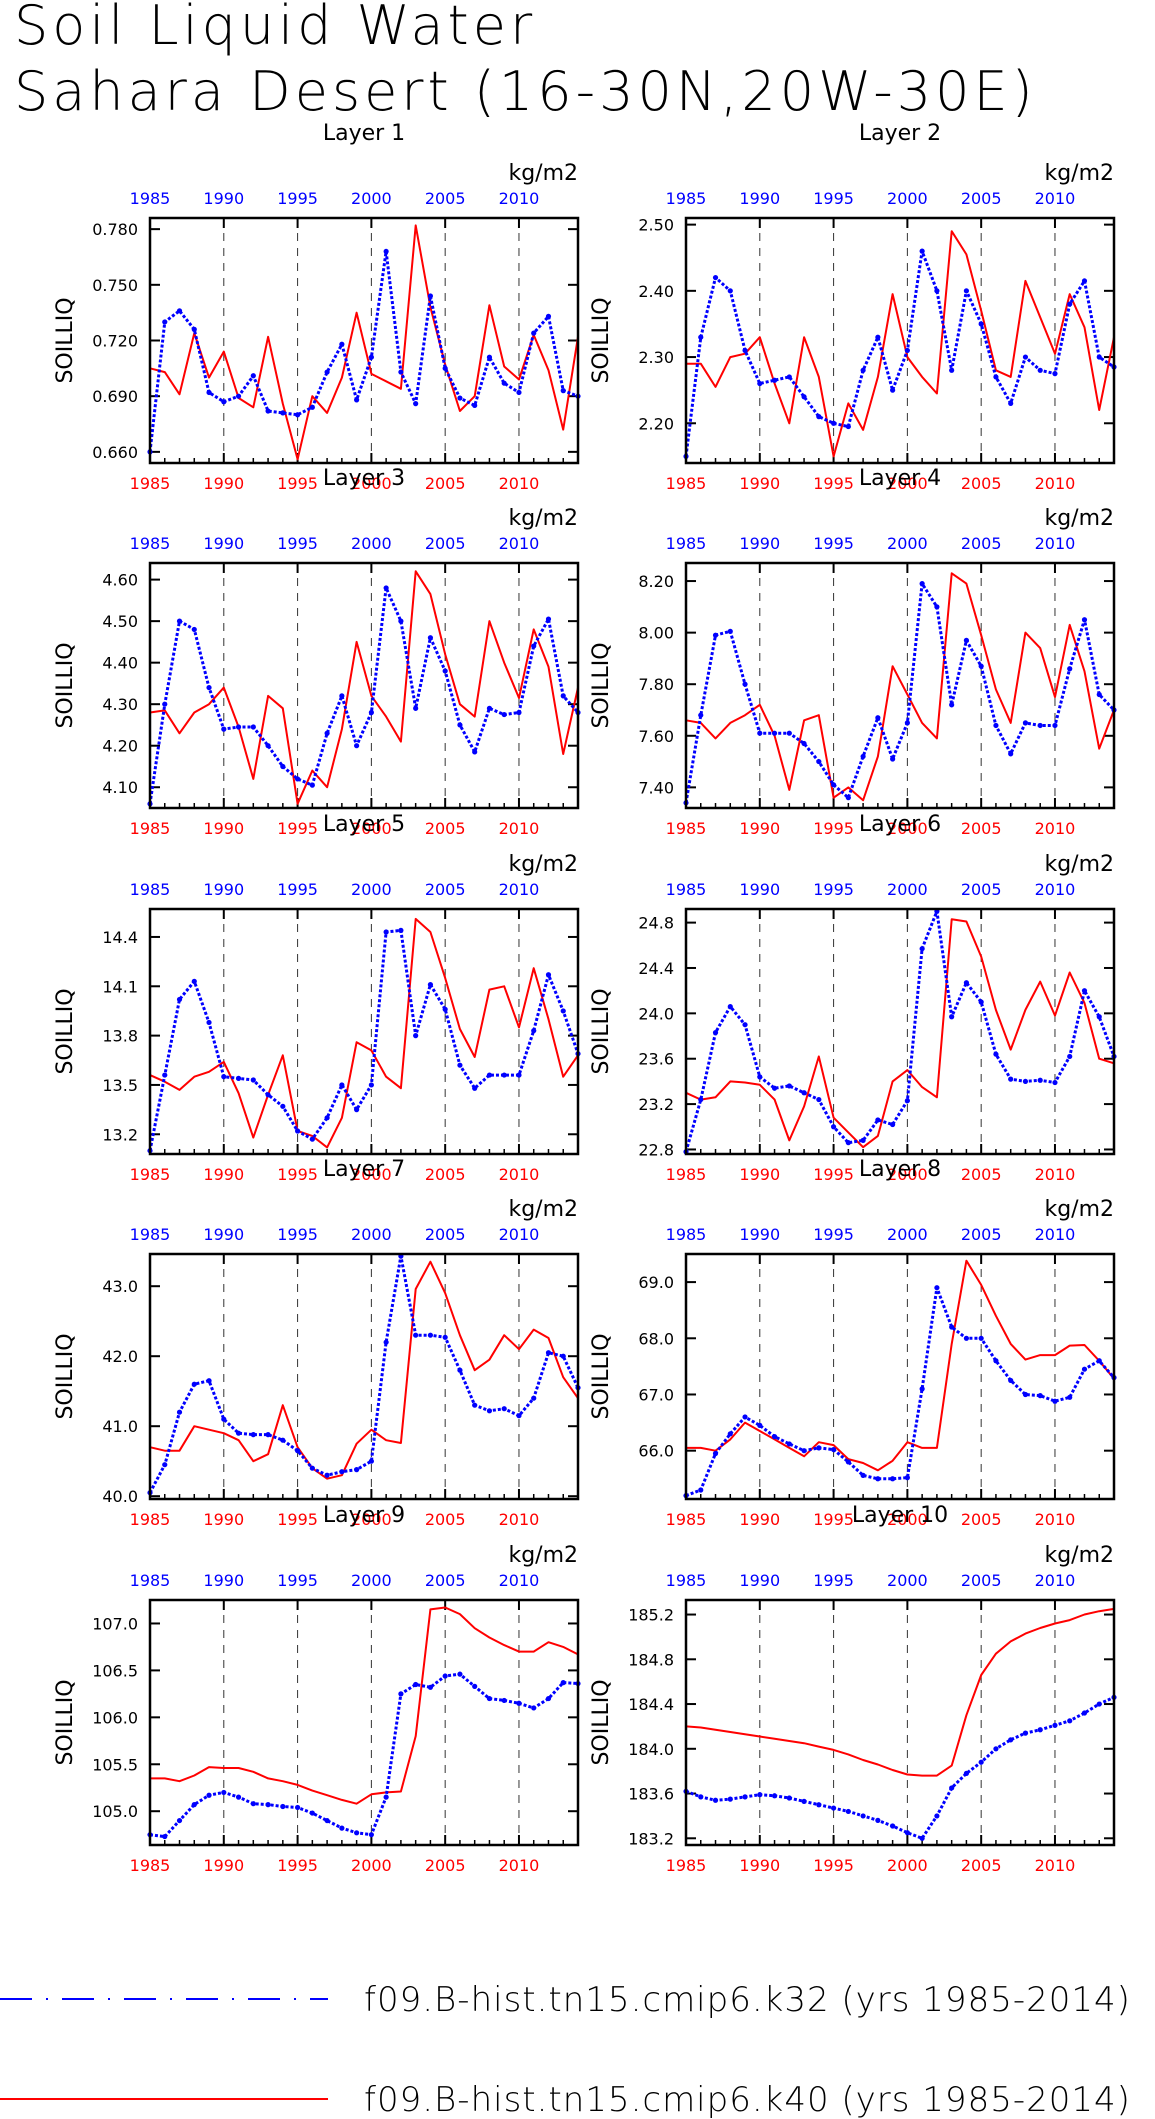 Image resolution: width=1155 pixels, height=2119 pixels. I want to click on y-tick-label: 184.8, so click(651, 1659).